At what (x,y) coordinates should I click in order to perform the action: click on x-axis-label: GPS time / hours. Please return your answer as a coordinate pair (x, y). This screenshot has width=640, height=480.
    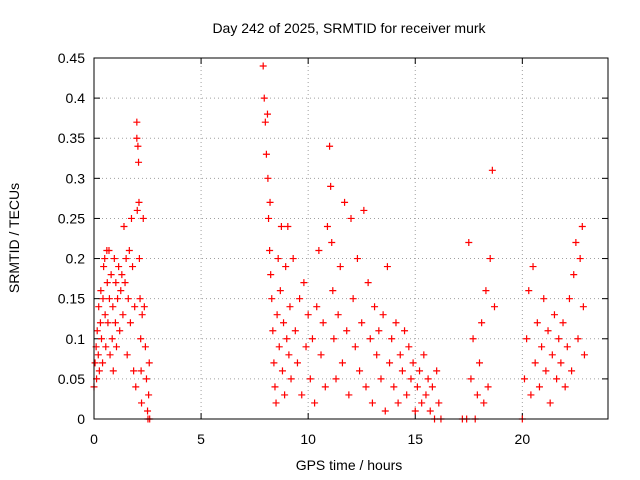
    Looking at the image, I should click on (349, 465).